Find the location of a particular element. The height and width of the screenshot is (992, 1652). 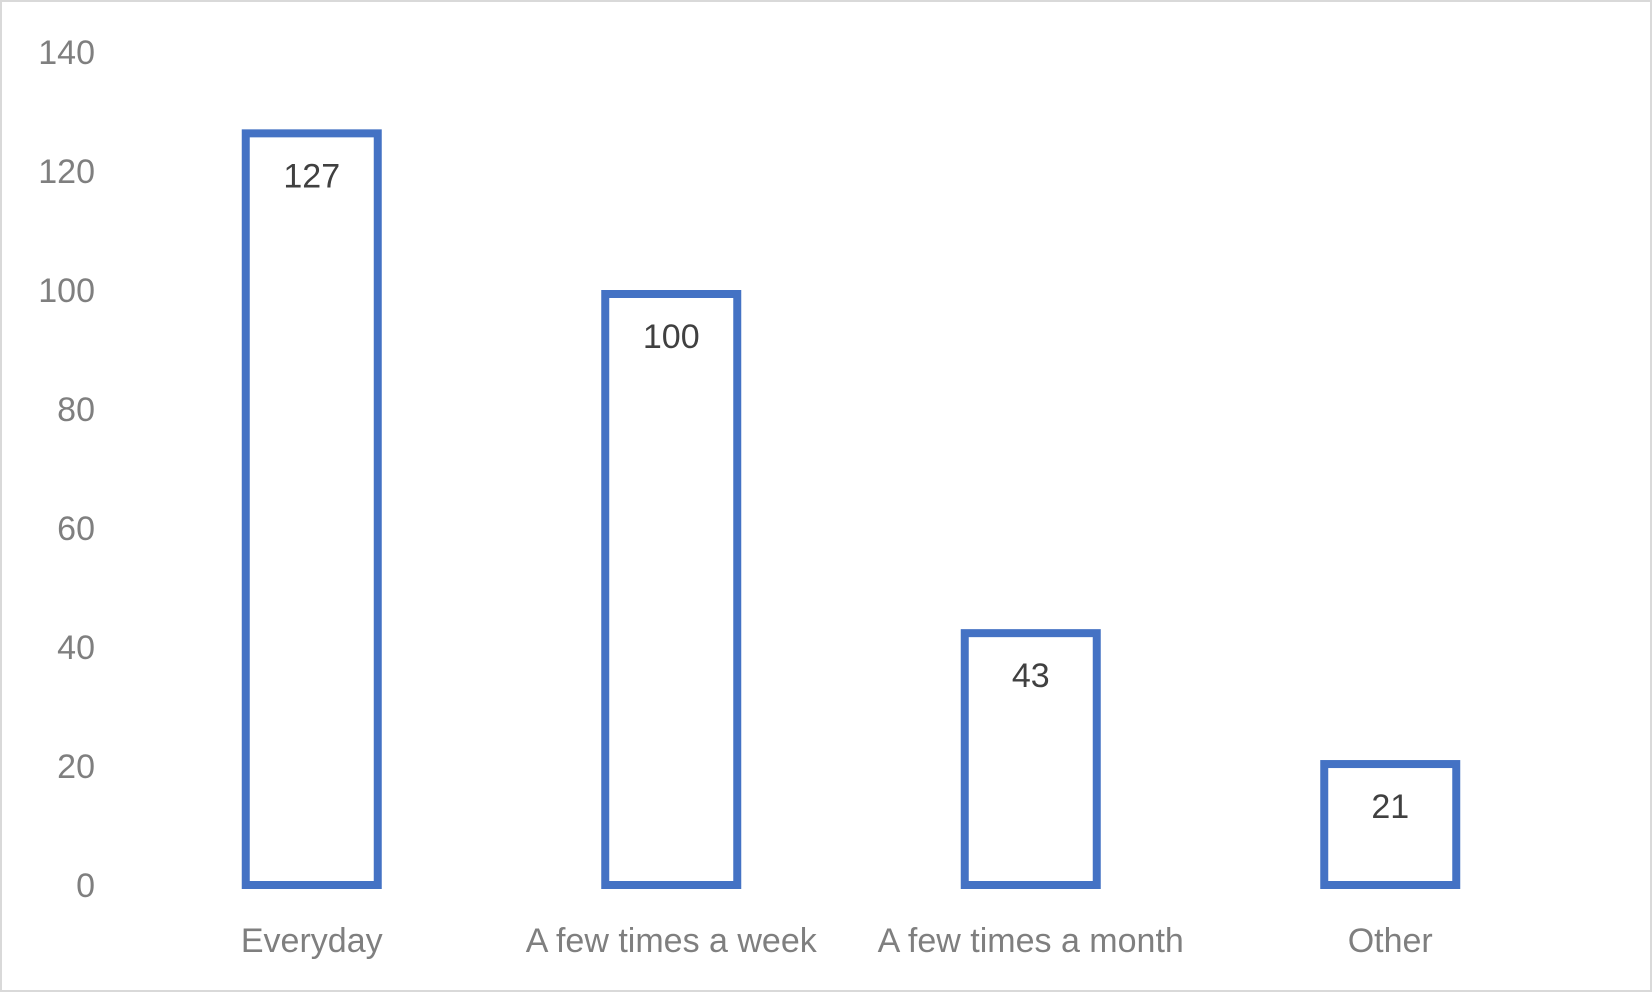

x-category-label: A few times a month is located at coordinates (1031, 941).